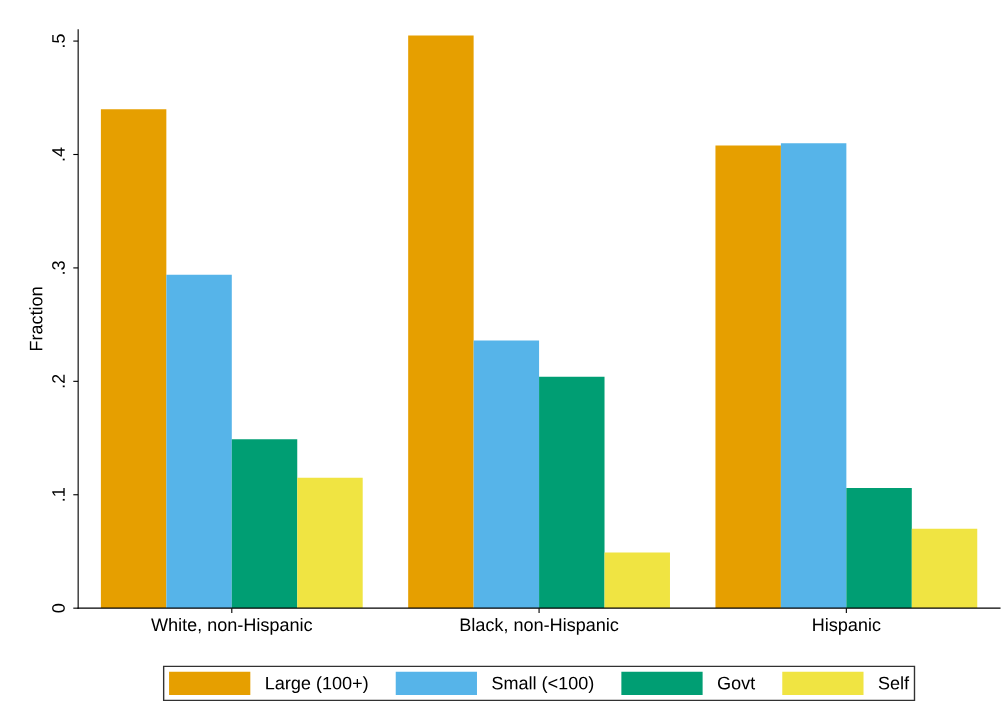 The height and width of the screenshot is (708, 1002). I want to click on y-tick-label: .4, so click(58, 154).